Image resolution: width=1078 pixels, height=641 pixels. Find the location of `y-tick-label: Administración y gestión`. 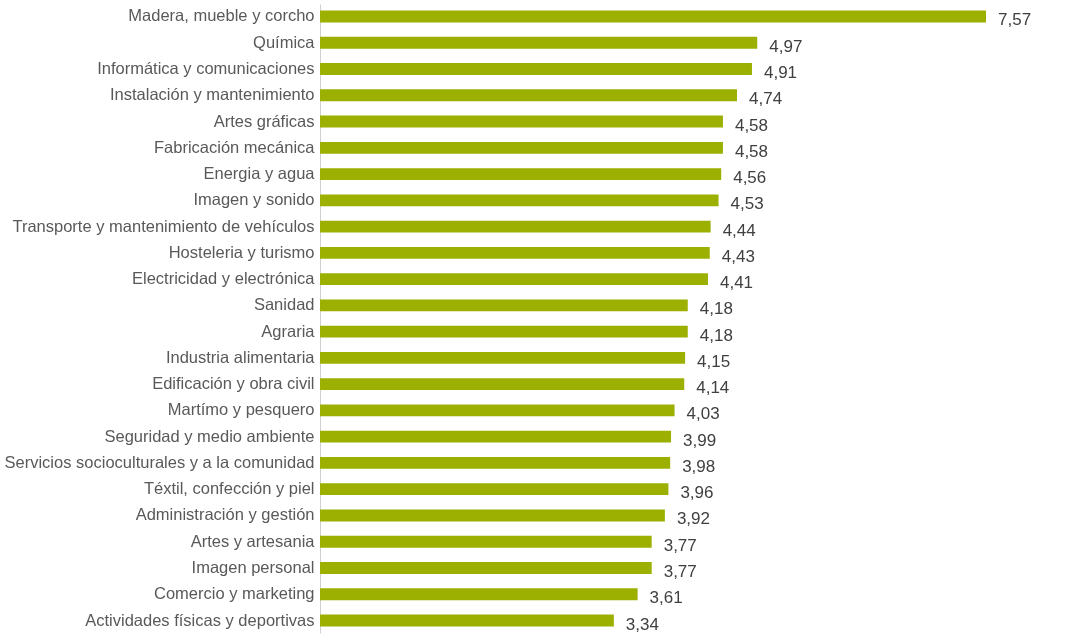

y-tick-label: Administración y gestión is located at coordinates (225, 514).